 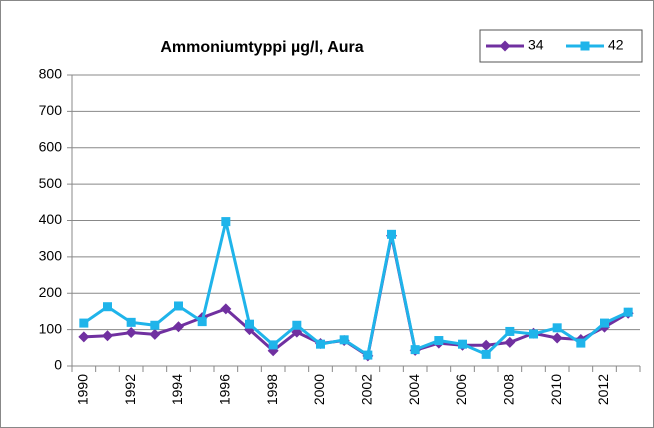 I want to click on x-tick-label: 1994, so click(x=177, y=389).